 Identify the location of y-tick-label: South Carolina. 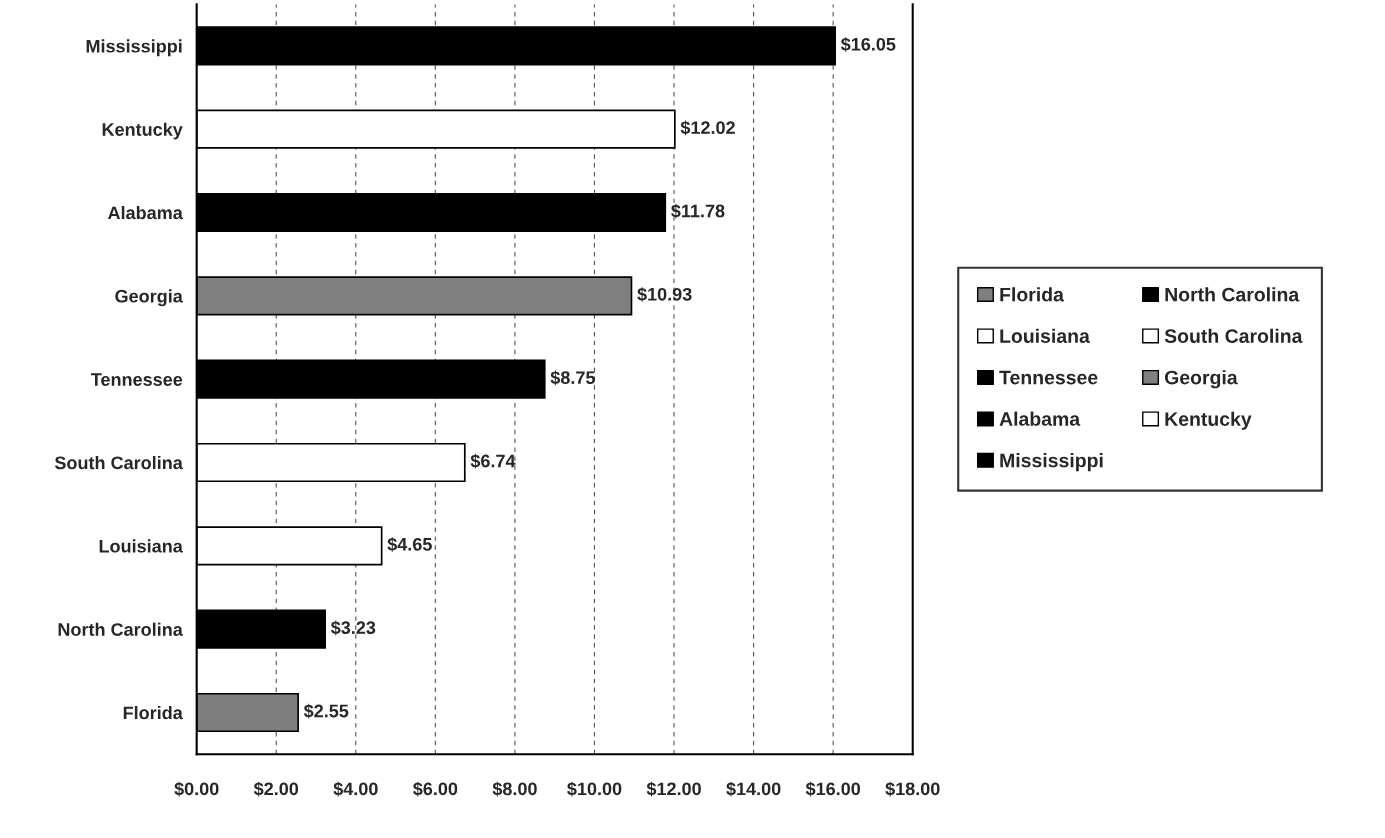
(118, 462).